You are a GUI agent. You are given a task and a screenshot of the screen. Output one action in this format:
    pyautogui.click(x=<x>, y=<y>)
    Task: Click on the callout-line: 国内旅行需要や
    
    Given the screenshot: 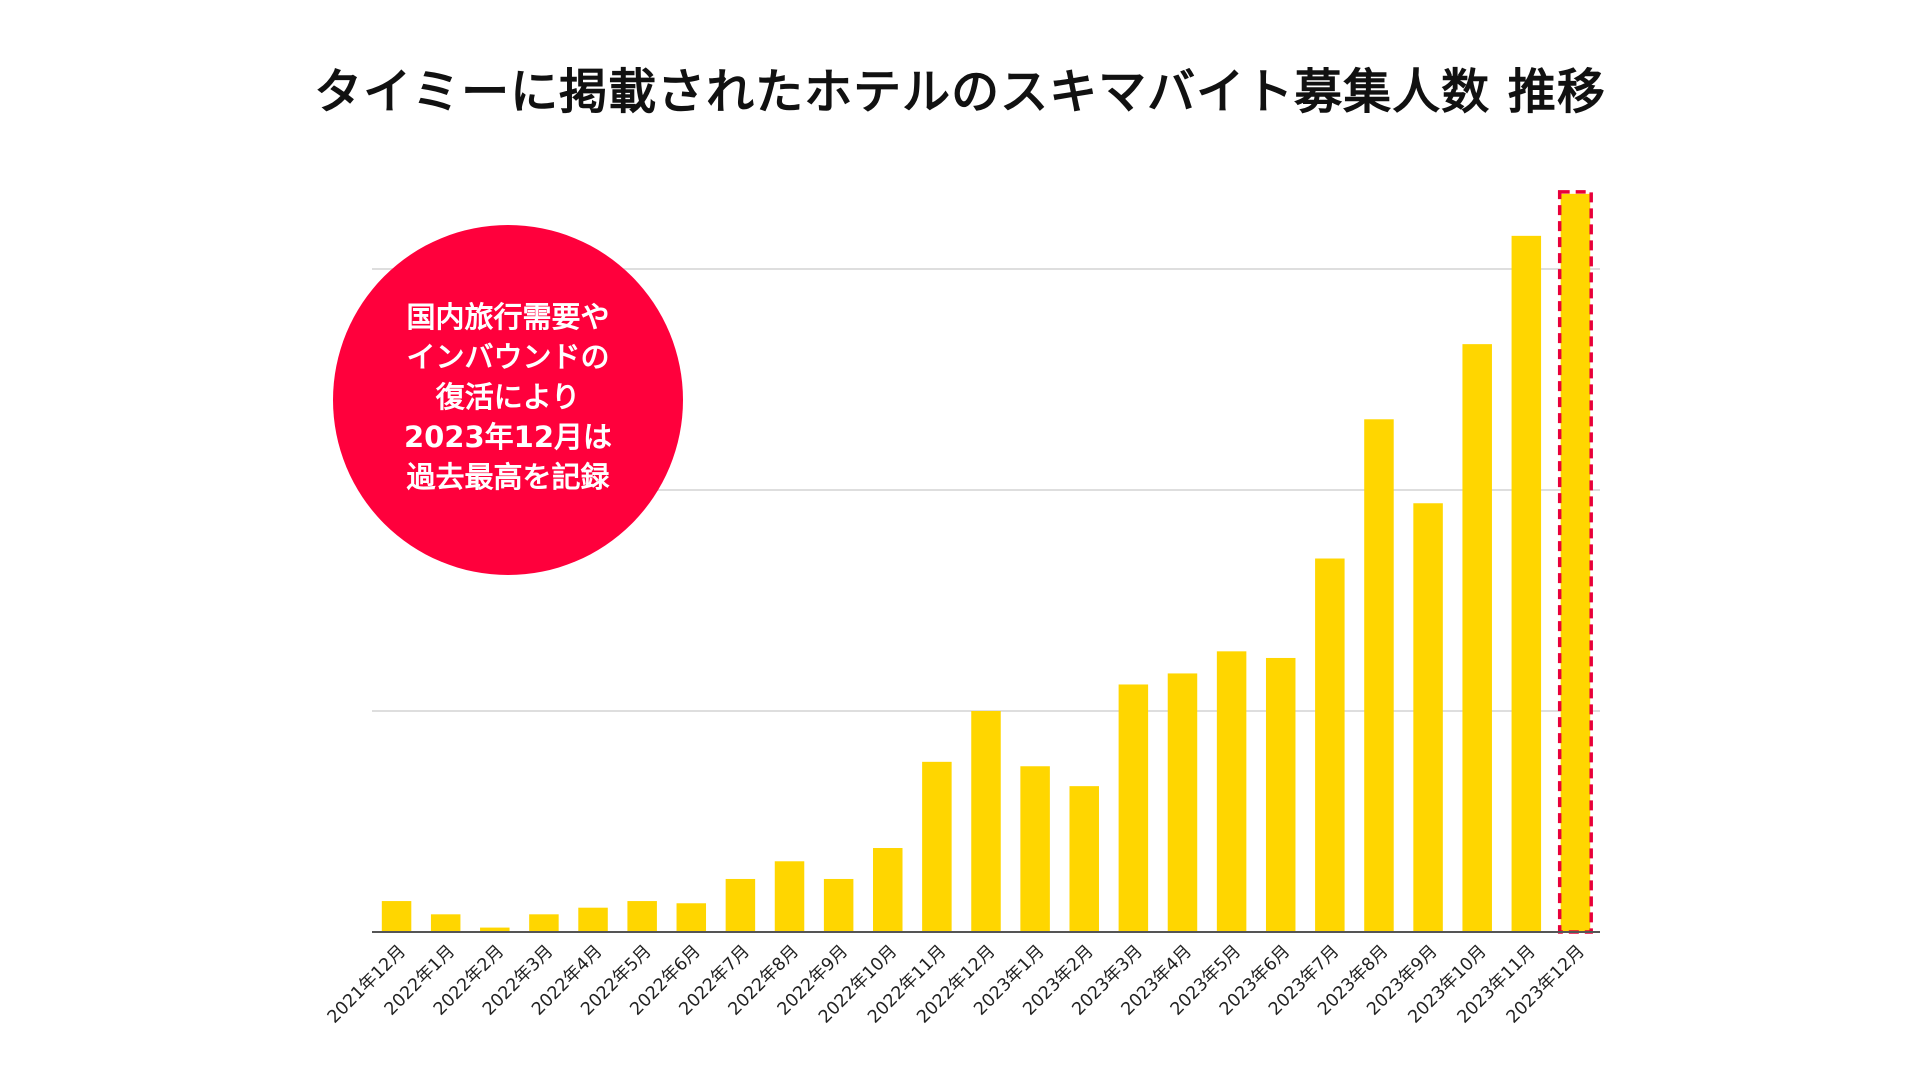 What is the action you would take?
    pyautogui.click(x=508, y=317)
    